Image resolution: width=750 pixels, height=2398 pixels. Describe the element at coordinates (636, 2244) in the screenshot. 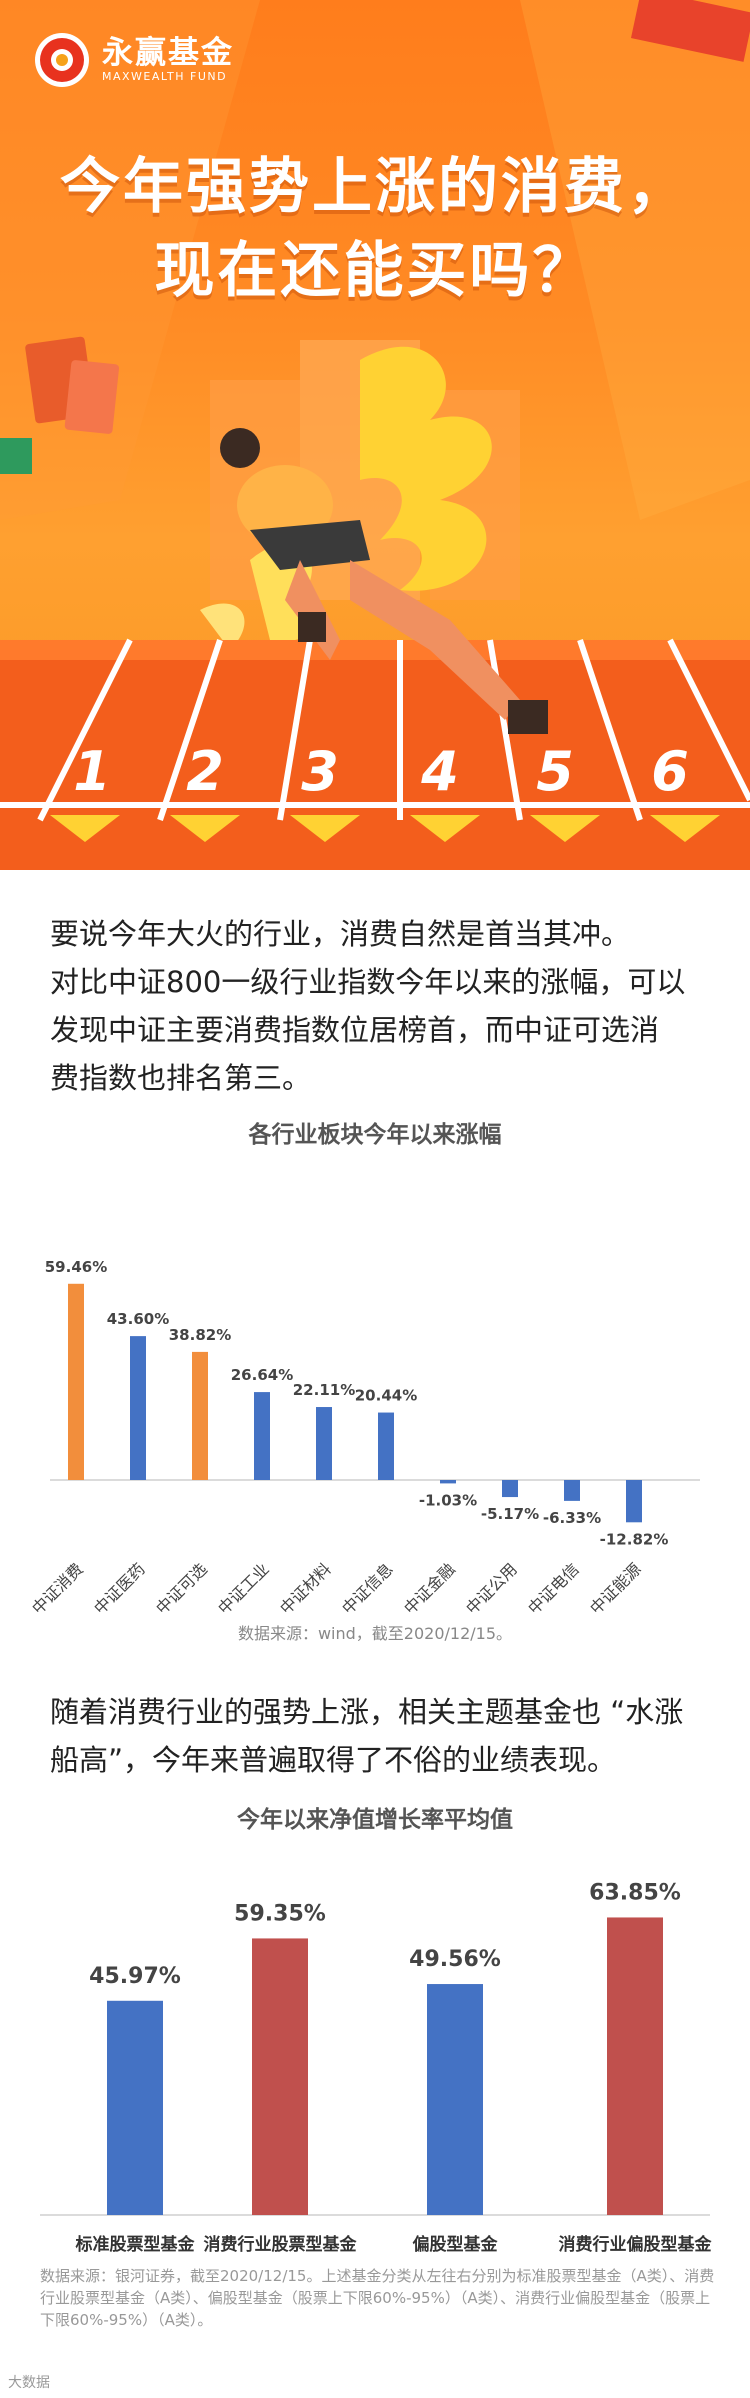

I see `chart2-category-label: 消费行业偏股型基金` at that location.